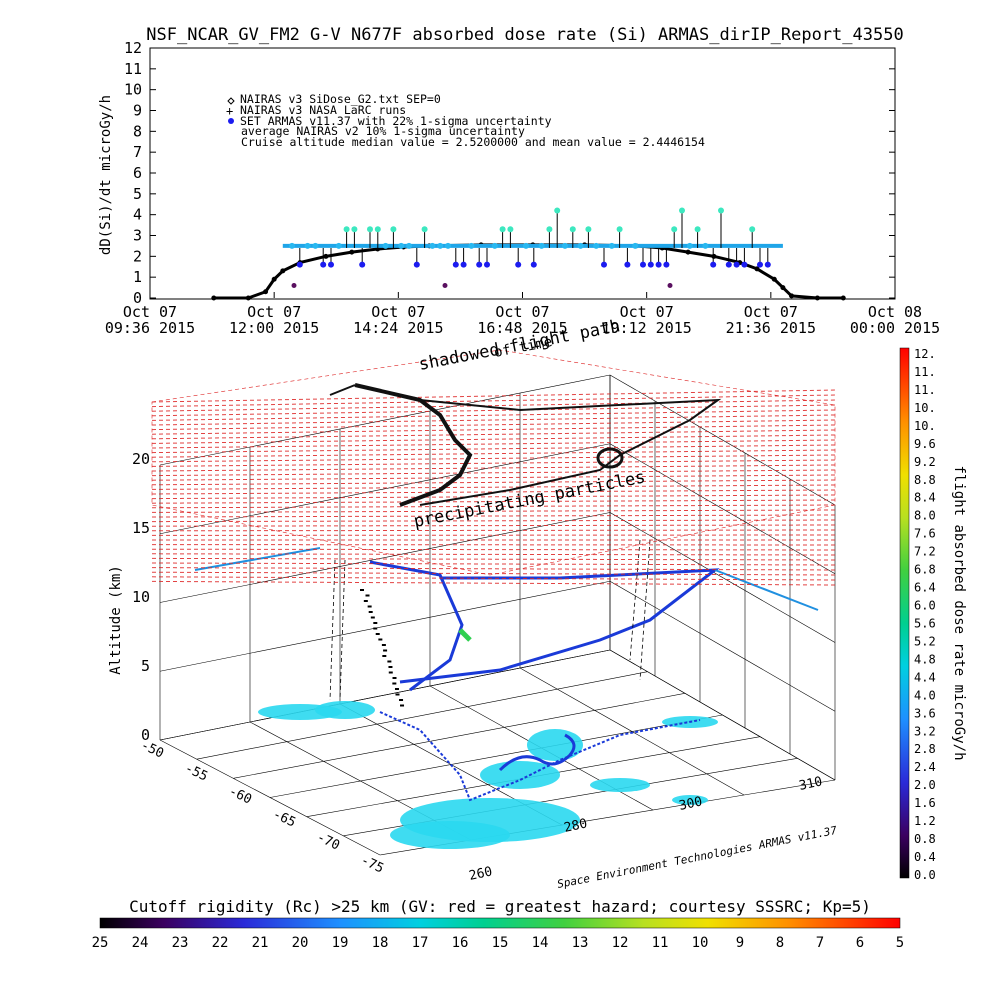 This screenshot has width=1000, height=1000. Describe the element at coordinates (895, 312) in the screenshot. I see `top-x-tick-label-line1: Oct 08` at that location.